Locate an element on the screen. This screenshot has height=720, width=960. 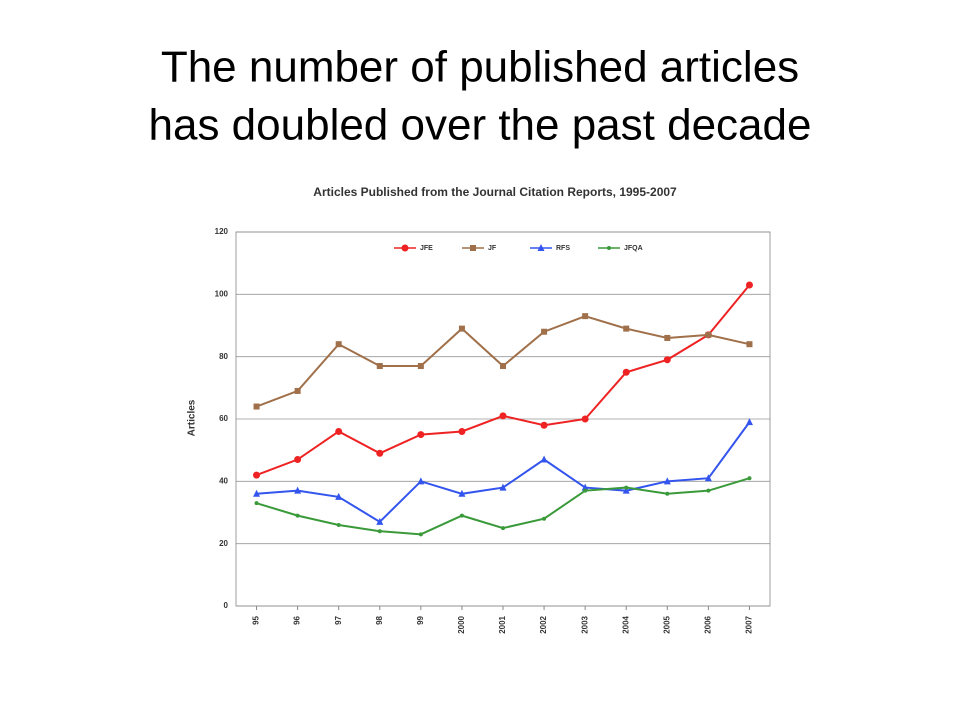
legend-label: JF is located at coordinates (492, 248).